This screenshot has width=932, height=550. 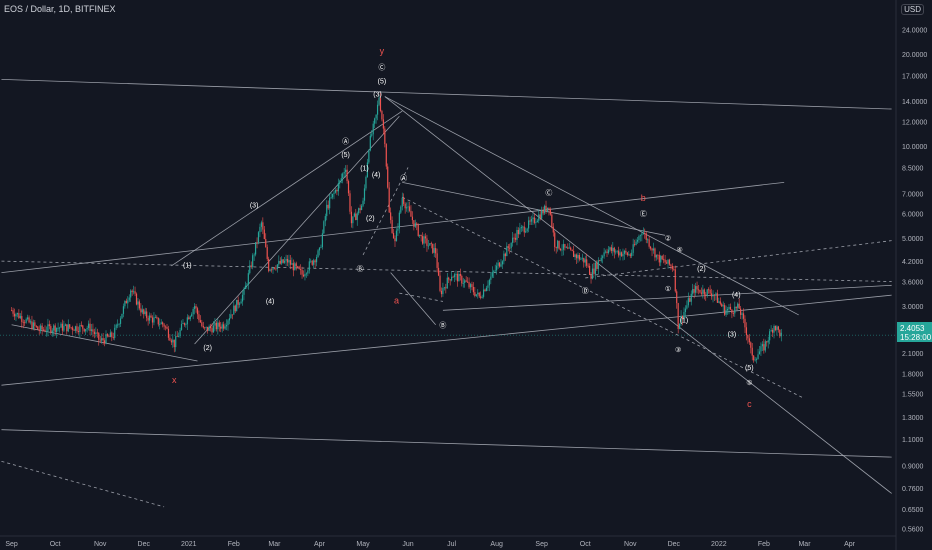 What do you see at coordinates (913, 239) in the screenshot?
I see `price-tick-label: 5.0000` at bounding box center [913, 239].